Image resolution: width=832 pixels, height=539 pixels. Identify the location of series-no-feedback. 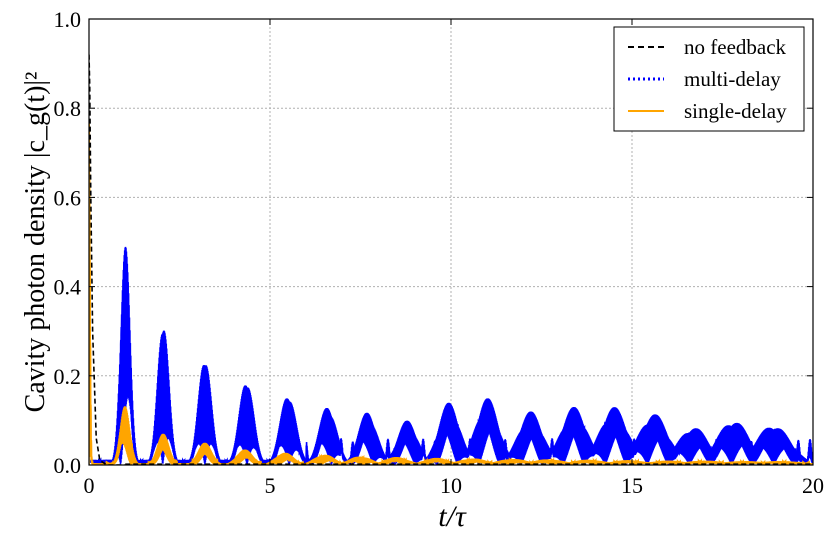
(107, 259).